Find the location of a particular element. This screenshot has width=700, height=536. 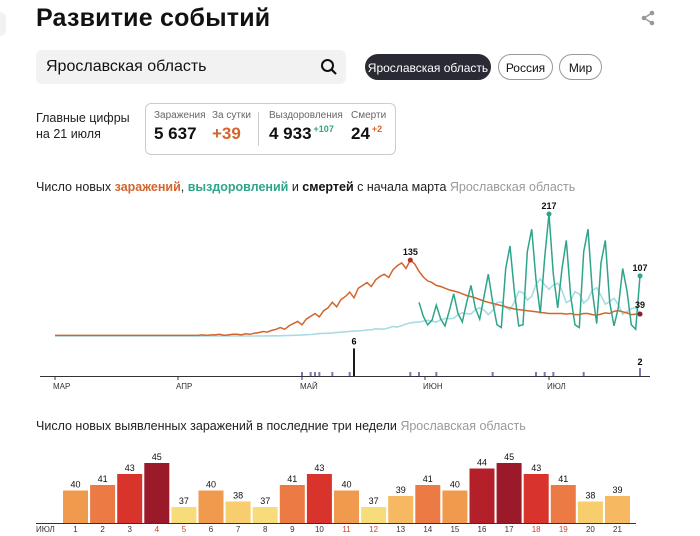

day-tick-label: 5 is located at coordinates (184, 529).